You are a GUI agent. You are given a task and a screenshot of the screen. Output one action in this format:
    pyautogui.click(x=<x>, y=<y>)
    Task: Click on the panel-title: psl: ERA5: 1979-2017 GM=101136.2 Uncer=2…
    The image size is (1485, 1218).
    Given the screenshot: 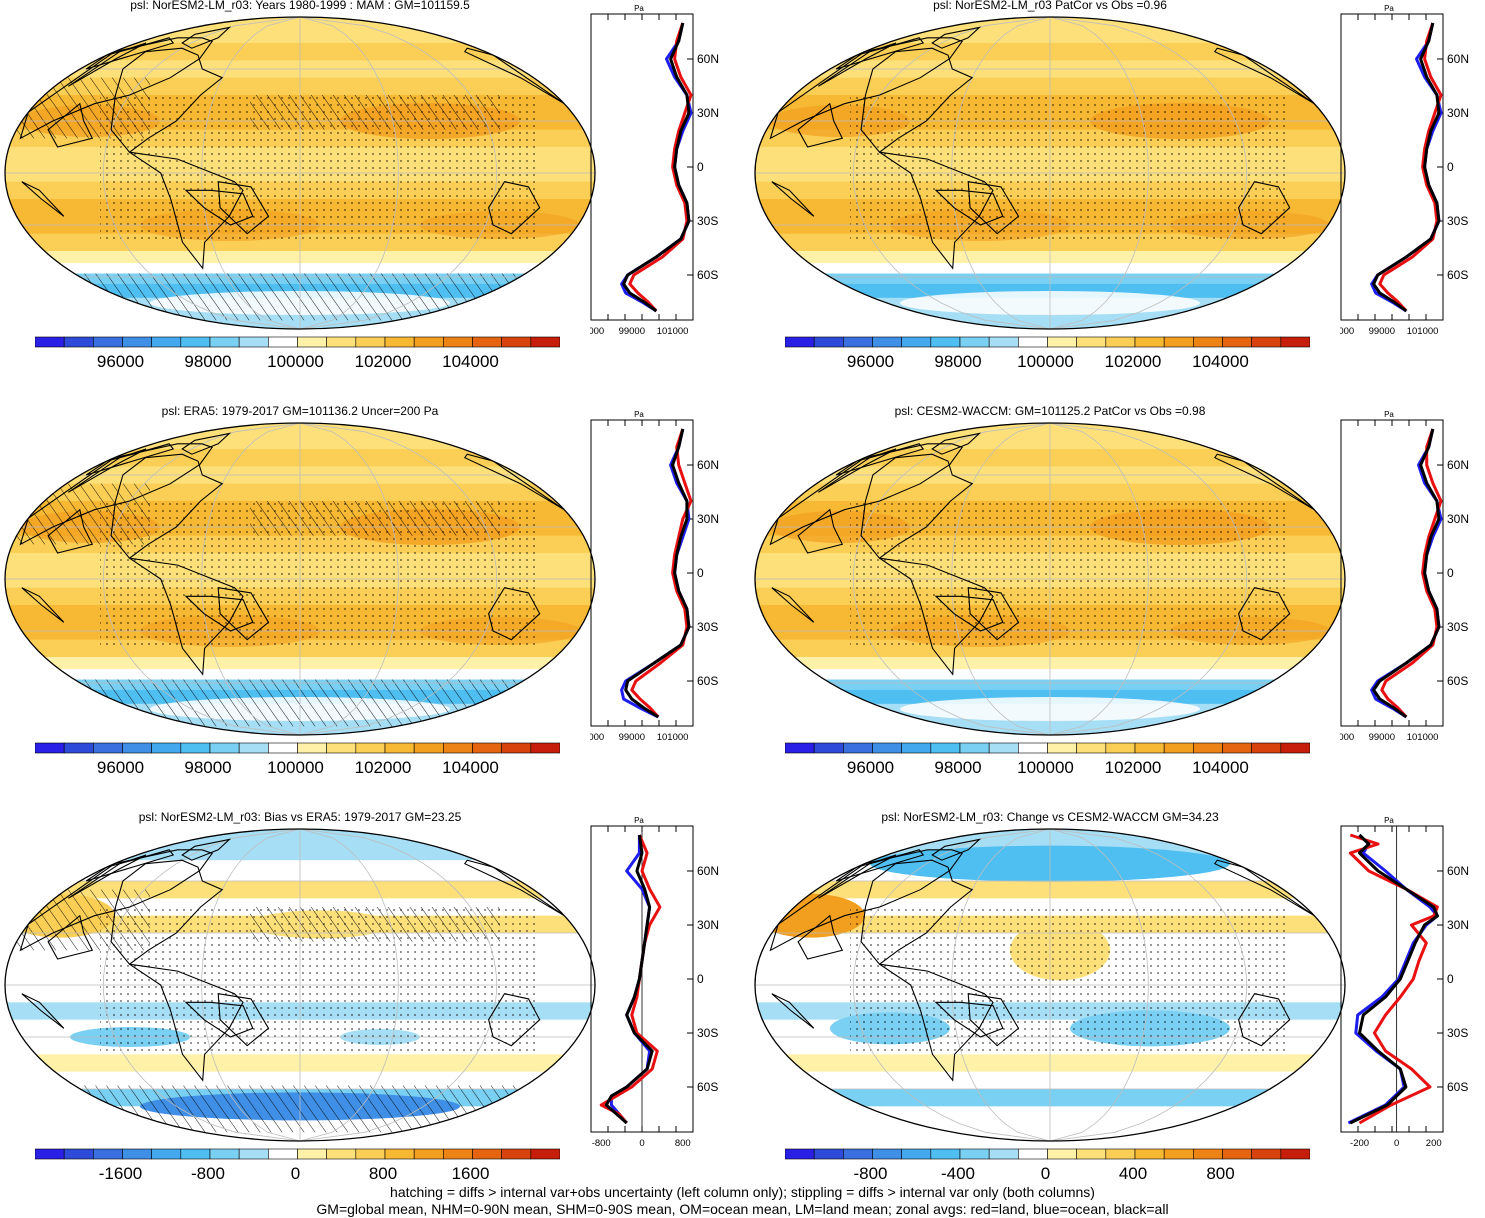 What is the action you would take?
    pyautogui.click(x=300, y=411)
    